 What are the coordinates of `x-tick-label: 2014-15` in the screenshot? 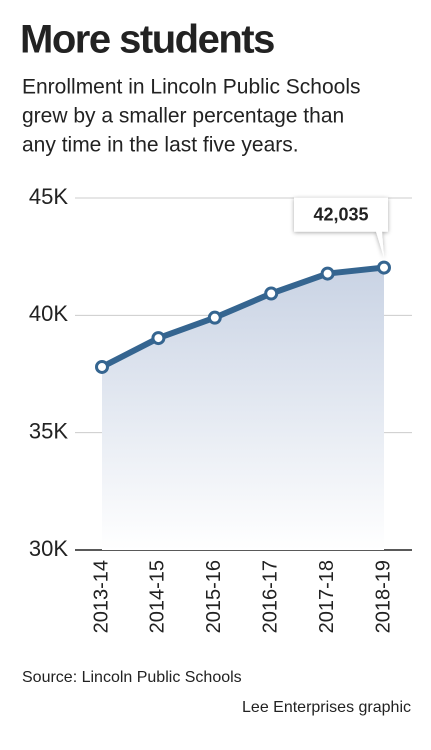 It's located at (158, 596).